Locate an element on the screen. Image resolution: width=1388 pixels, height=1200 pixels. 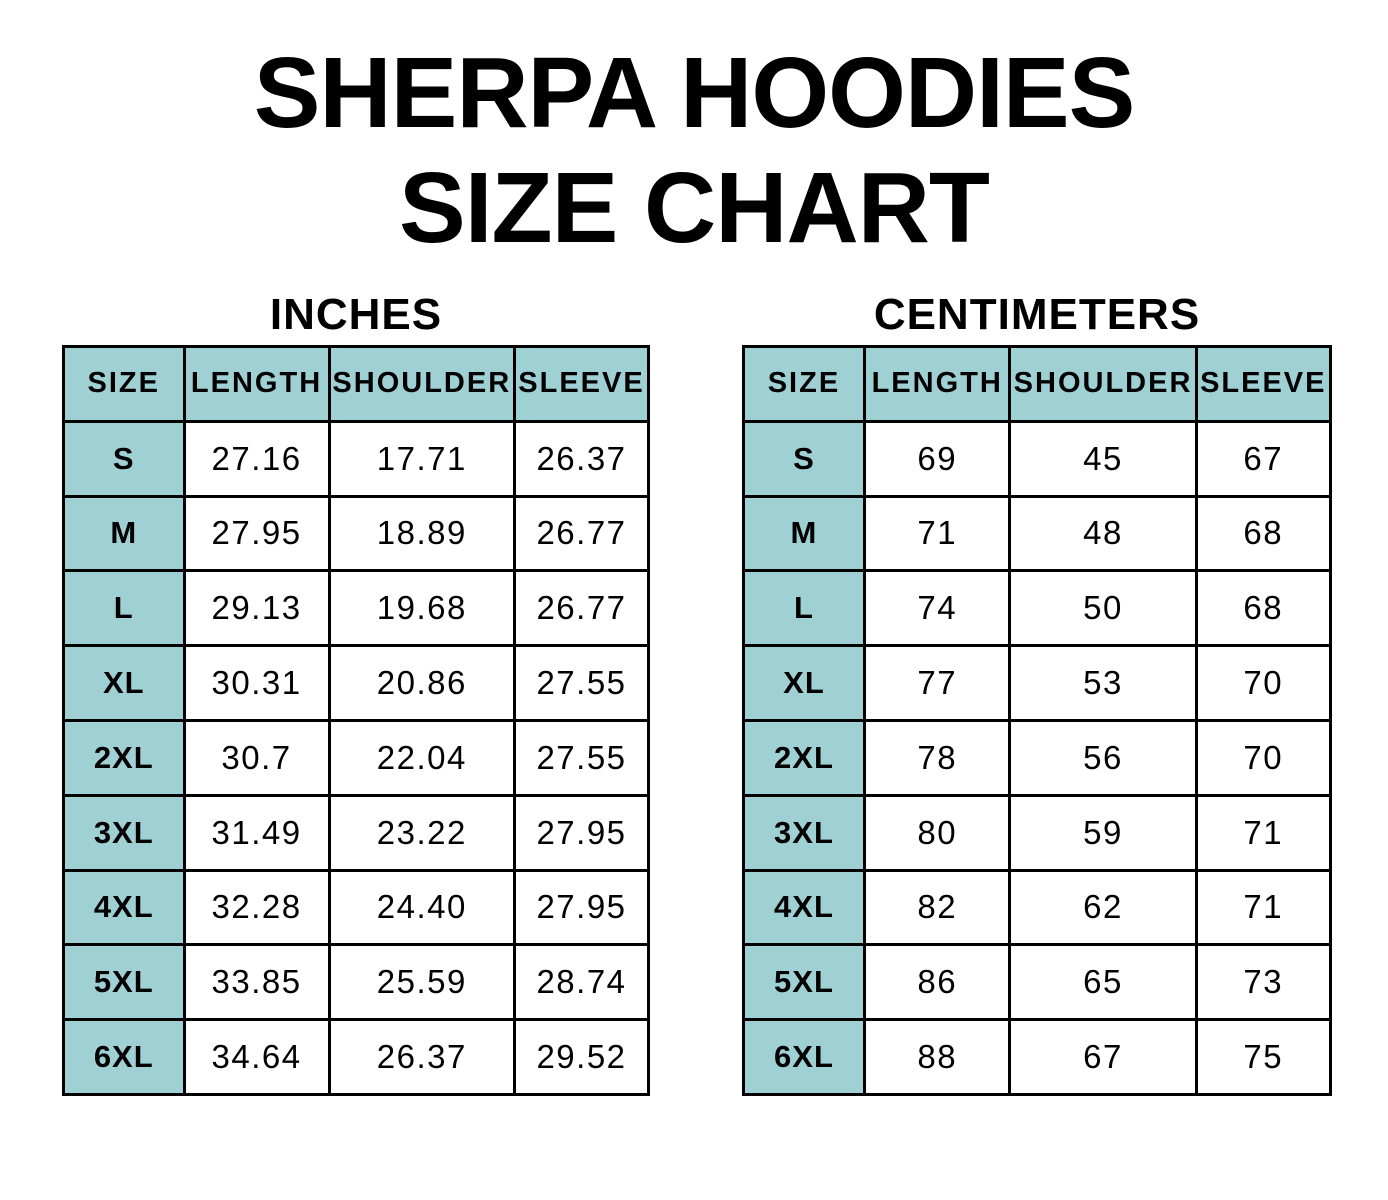
table-row: 6XL 88 67 75 is located at coordinates (1037, 1057).